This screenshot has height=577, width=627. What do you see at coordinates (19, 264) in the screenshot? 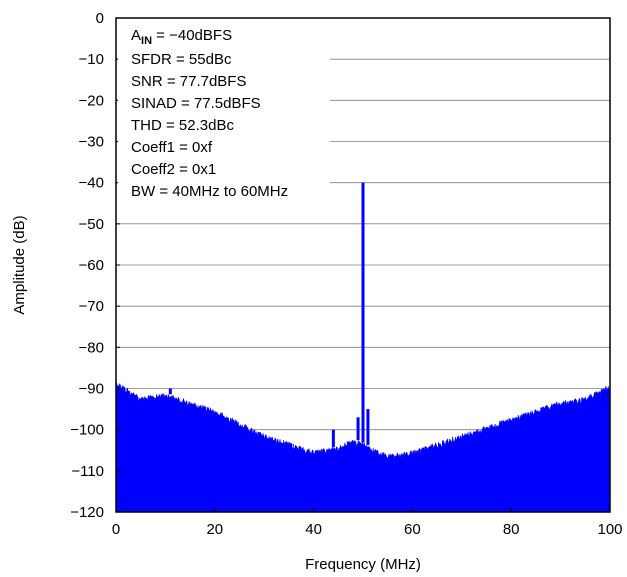
I see `y-axis-label: Amplitude (dB)` at bounding box center [19, 264].